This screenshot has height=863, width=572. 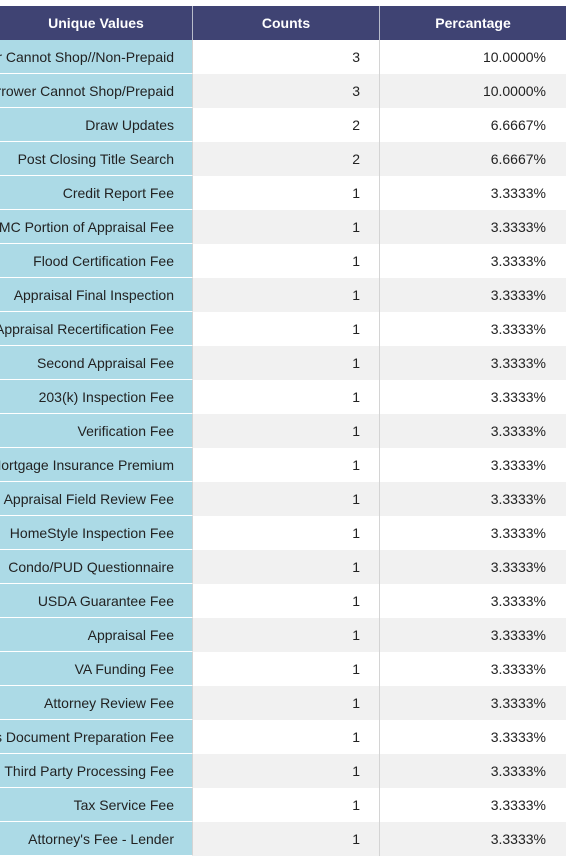 I want to click on cell-unique-value: Third Party Processing Fee, so click(x=96, y=771).